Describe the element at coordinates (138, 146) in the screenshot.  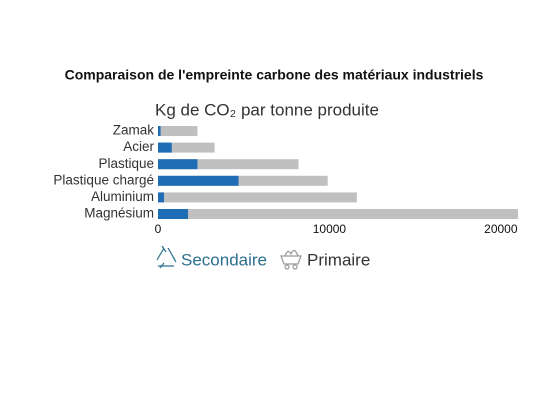
I see `y-tick-label: Acier` at that location.